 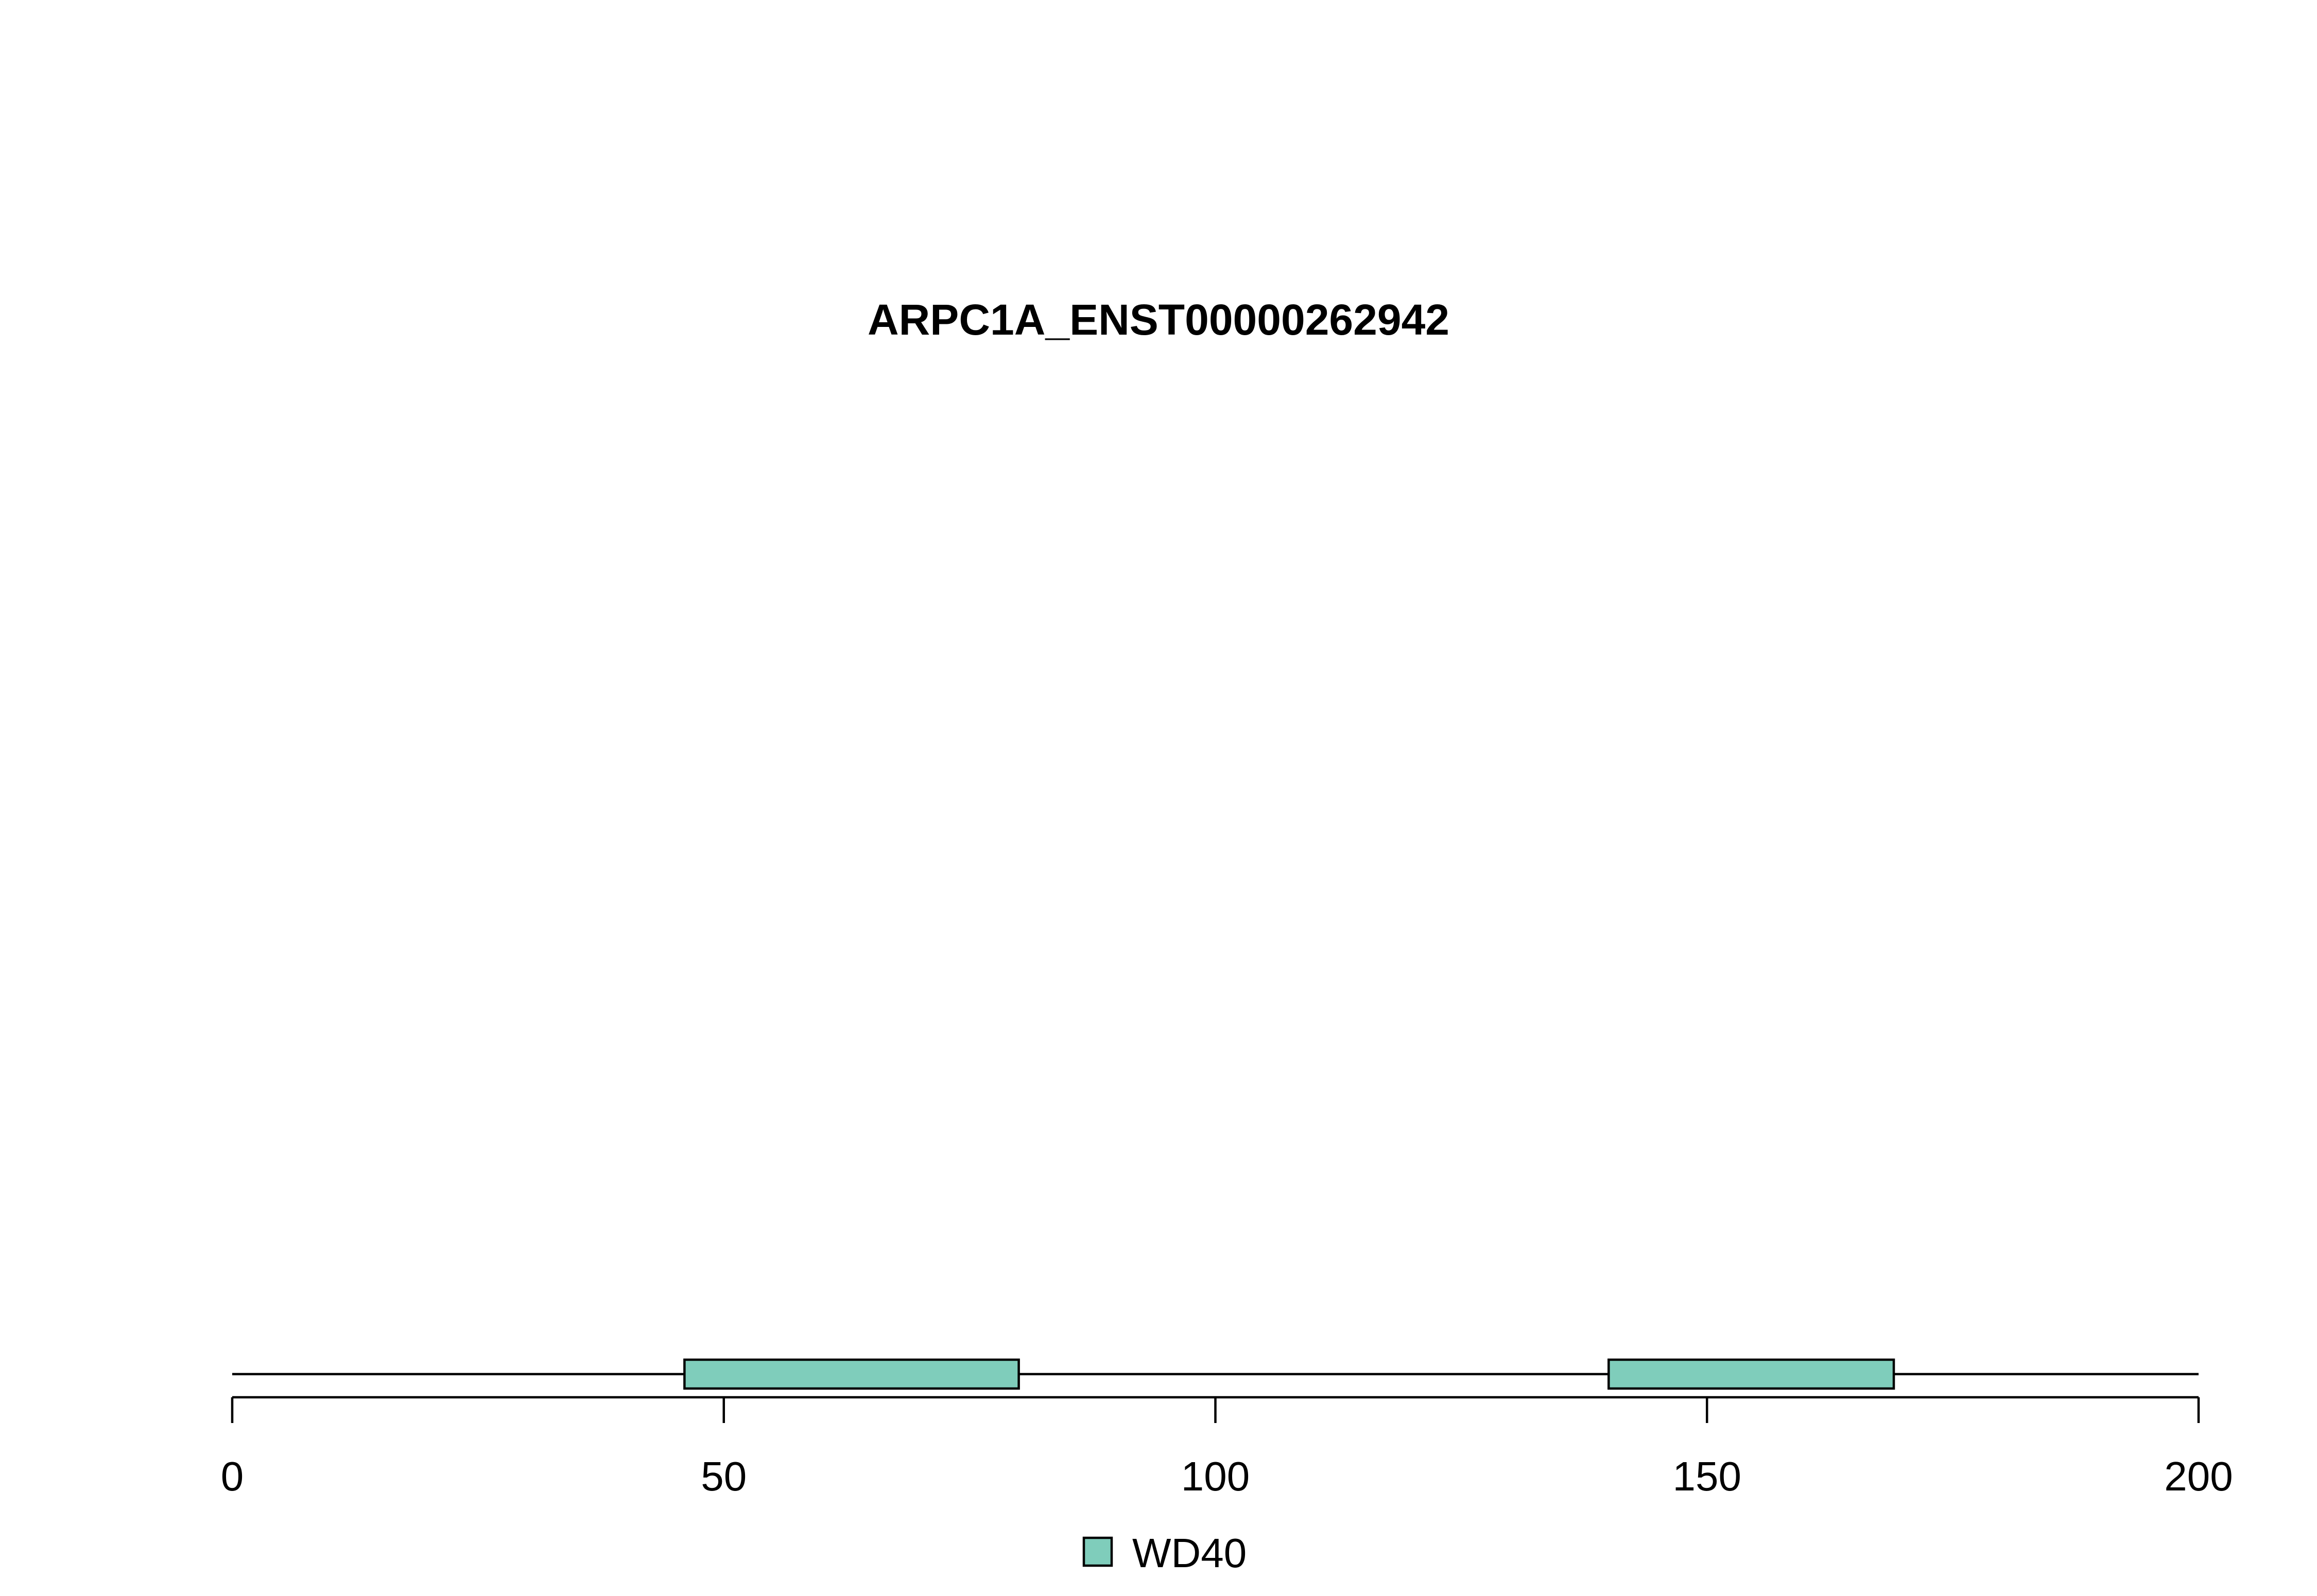 What do you see at coordinates (724, 1476) in the screenshot?
I see `x-tick-label-50: 50` at bounding box center [724, 1476].